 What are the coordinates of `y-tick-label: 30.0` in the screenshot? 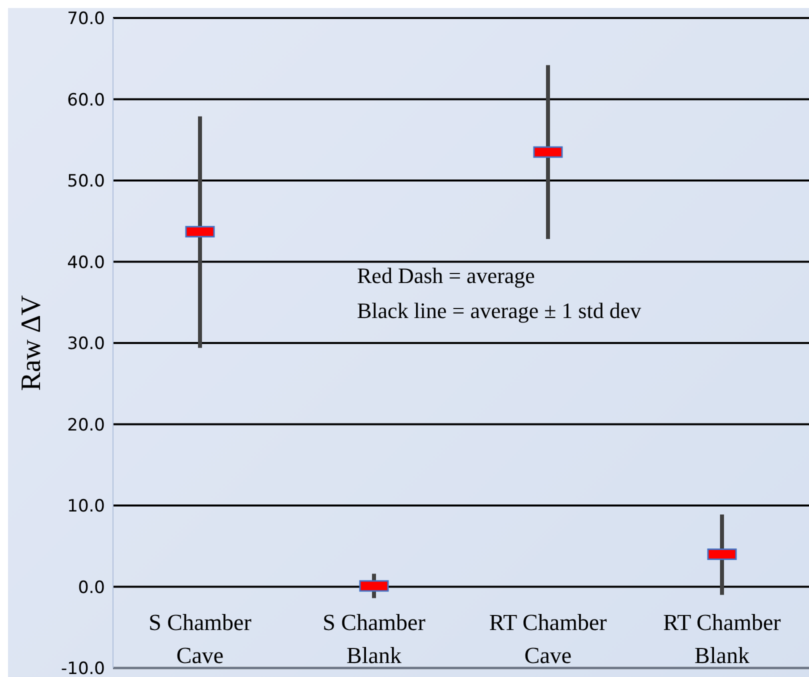 It's located at (86, 344).